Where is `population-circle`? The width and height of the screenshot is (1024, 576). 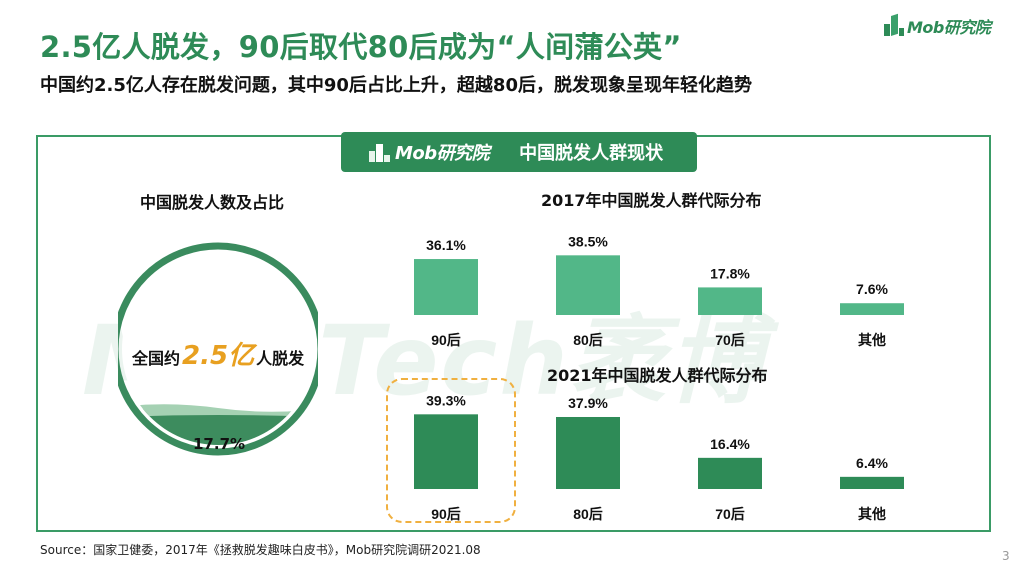
population-circle is located at coordinates (218, 349).